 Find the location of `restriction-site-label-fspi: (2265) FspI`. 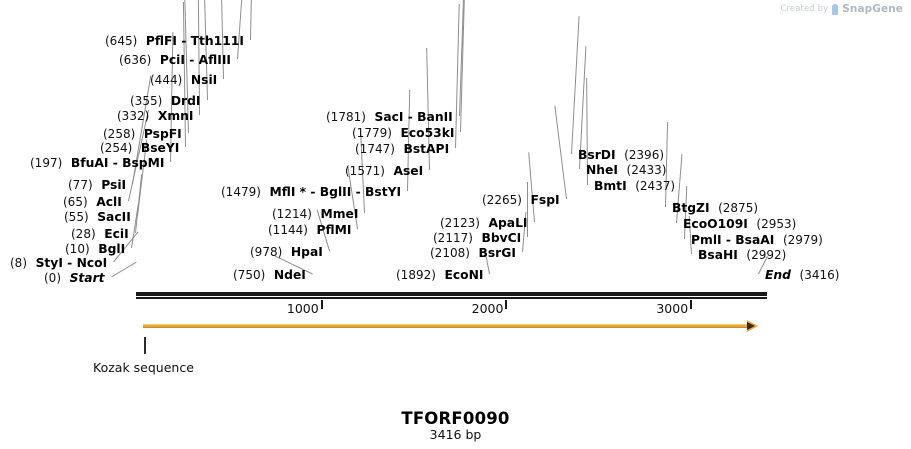

restriction-site-label-fspi: (2265) FspI is located at coordinates (521, 200).